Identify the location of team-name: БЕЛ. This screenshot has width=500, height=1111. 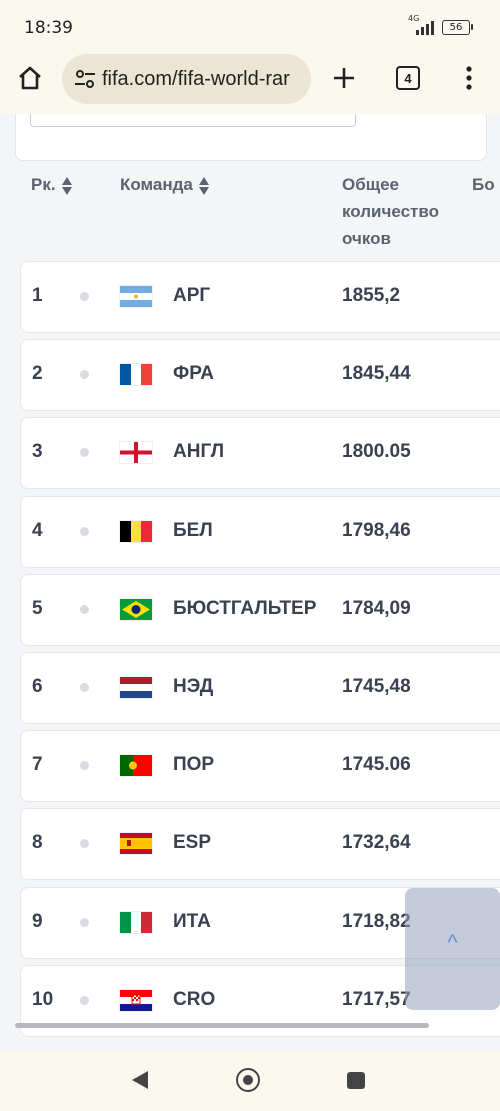
(193, 530).